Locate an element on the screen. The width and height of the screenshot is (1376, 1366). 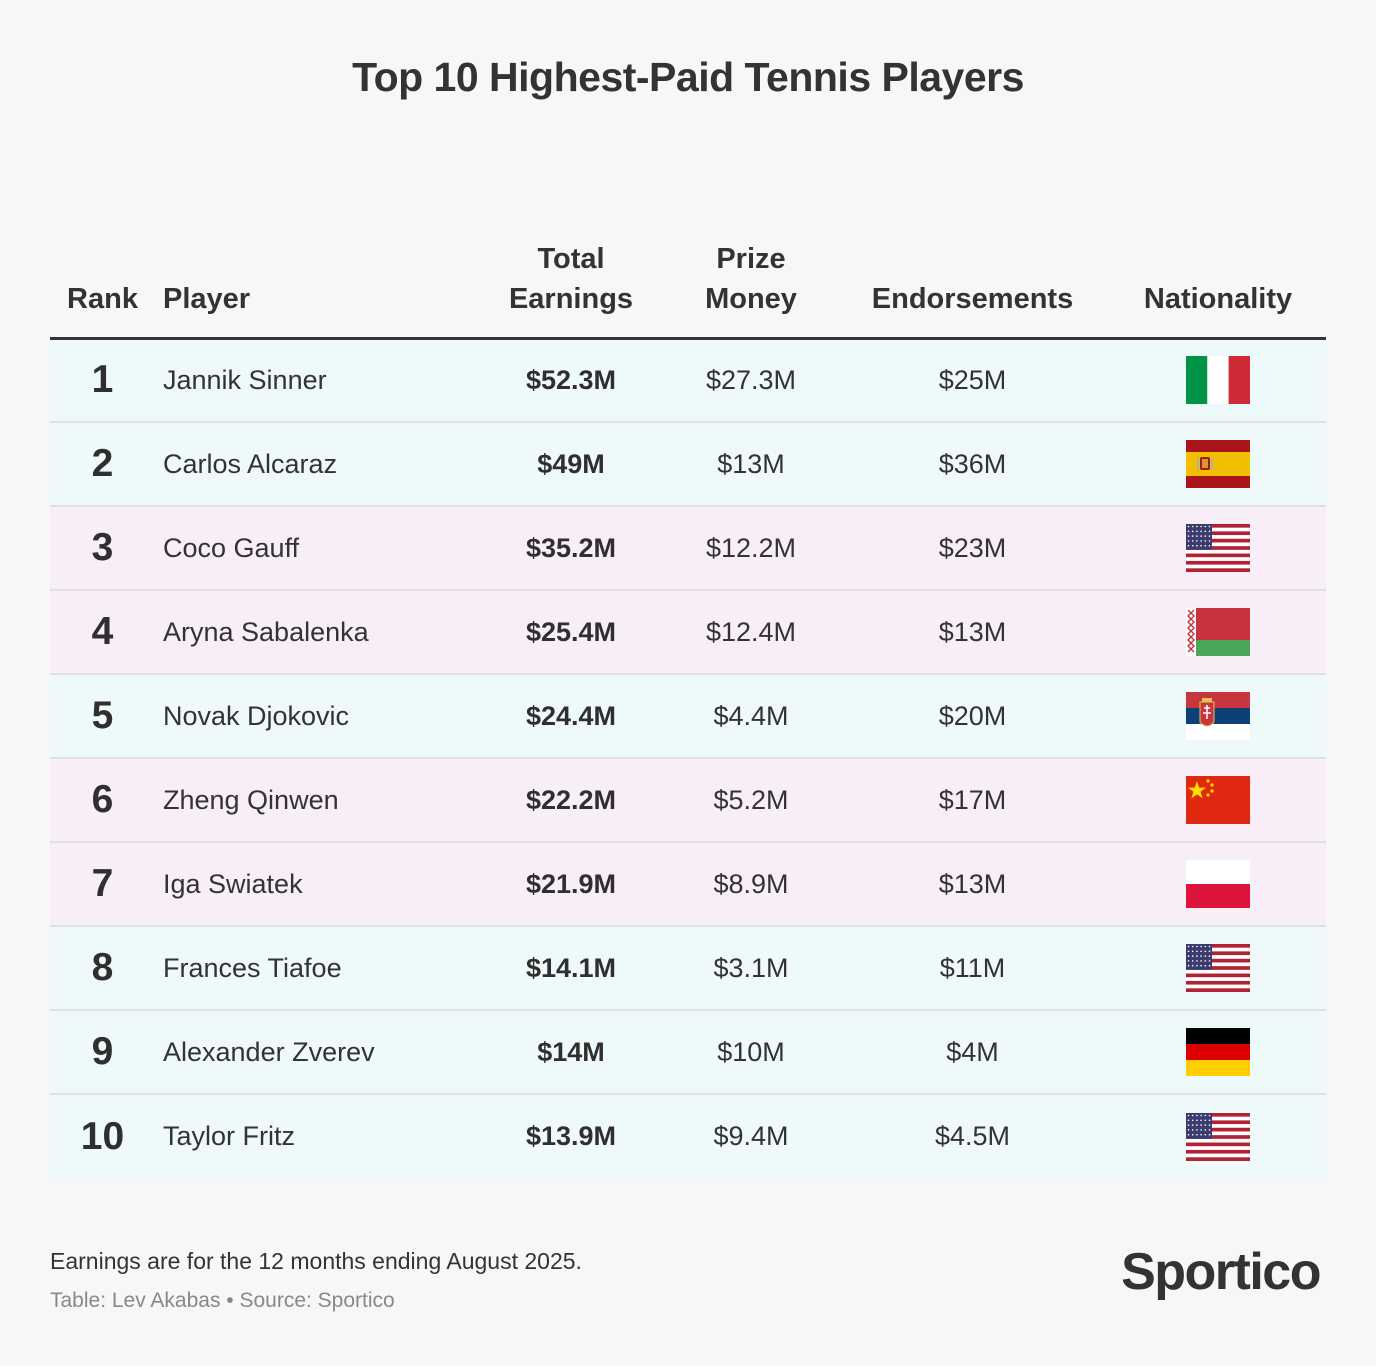
spain-flag-icon is located at coordinates (1218, 464).